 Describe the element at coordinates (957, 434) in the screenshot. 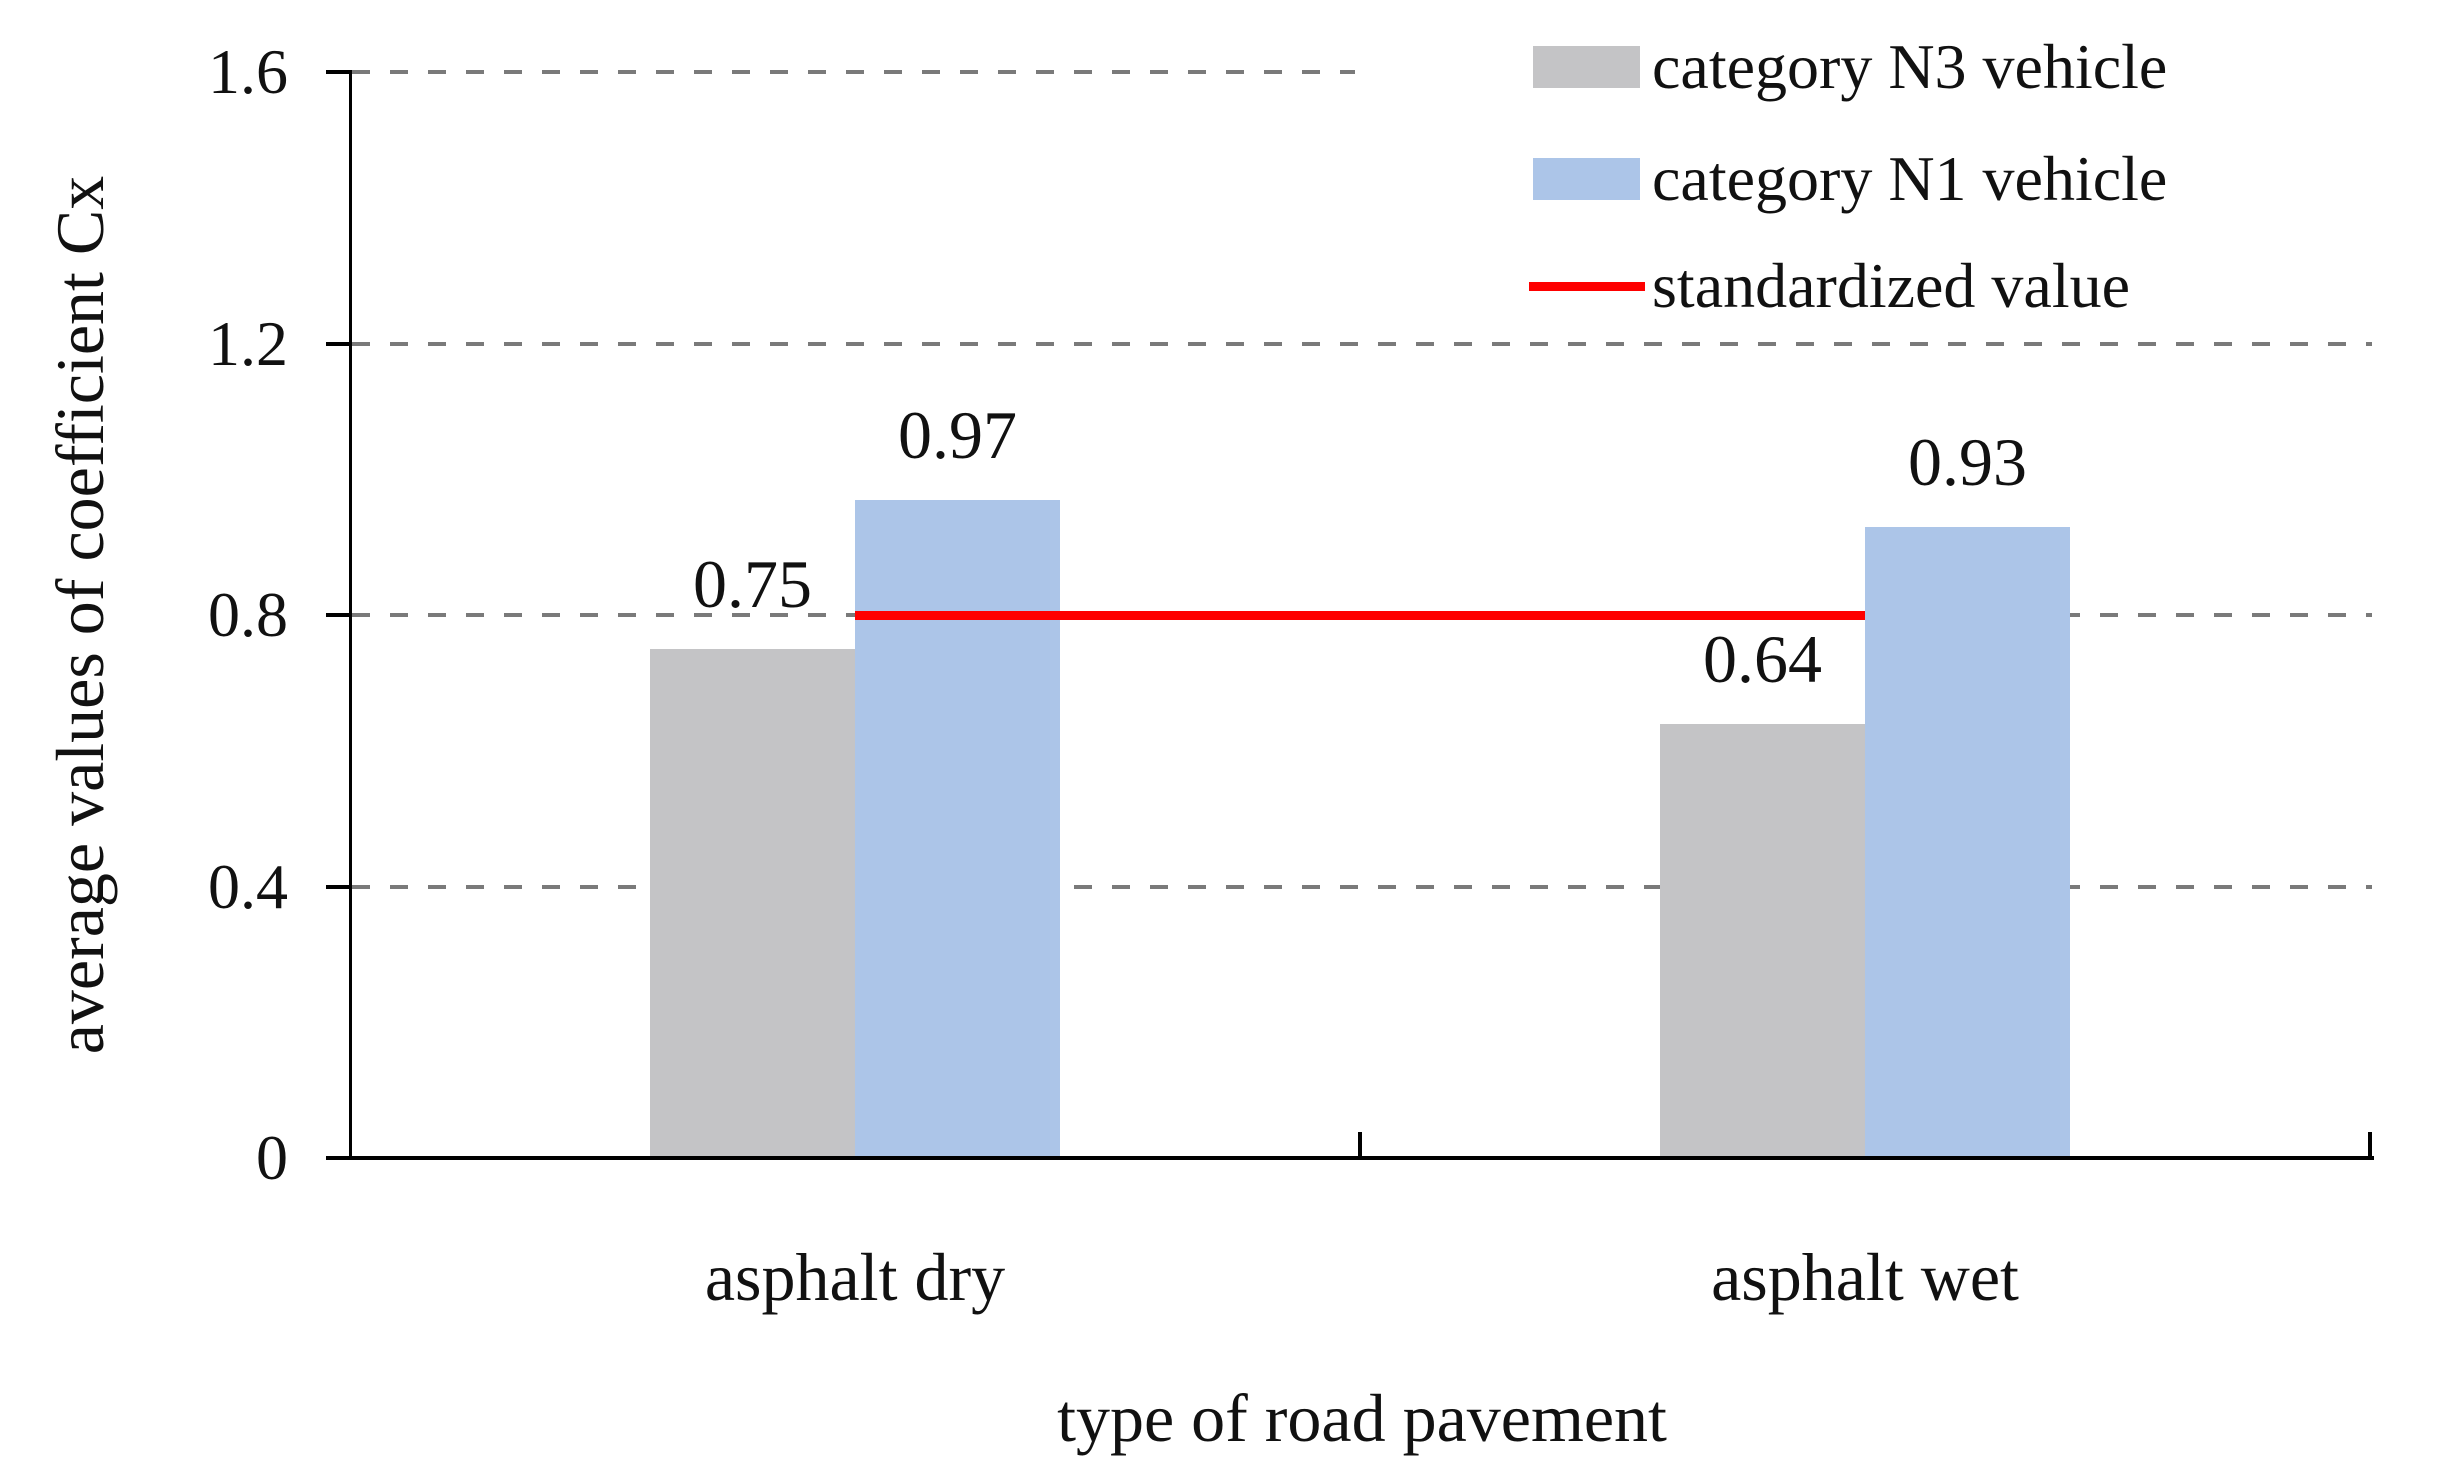

I see `bar-label-0.97: 0.97` at that location.